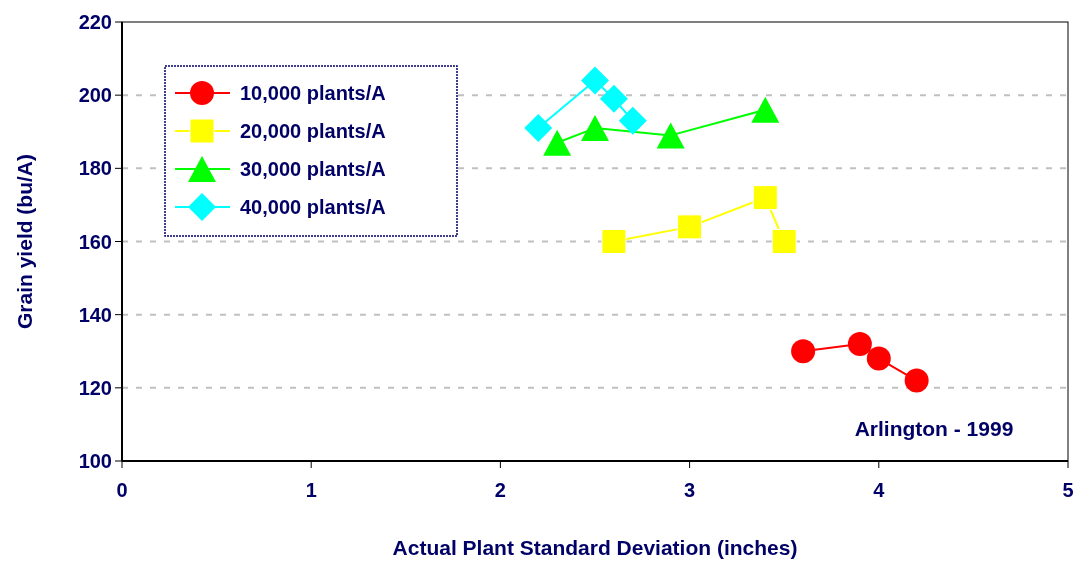  What do you see at coordinates (95, 314) in the screenshot?
I see `y-tick-label: 140` at bounding box center [95, 314].